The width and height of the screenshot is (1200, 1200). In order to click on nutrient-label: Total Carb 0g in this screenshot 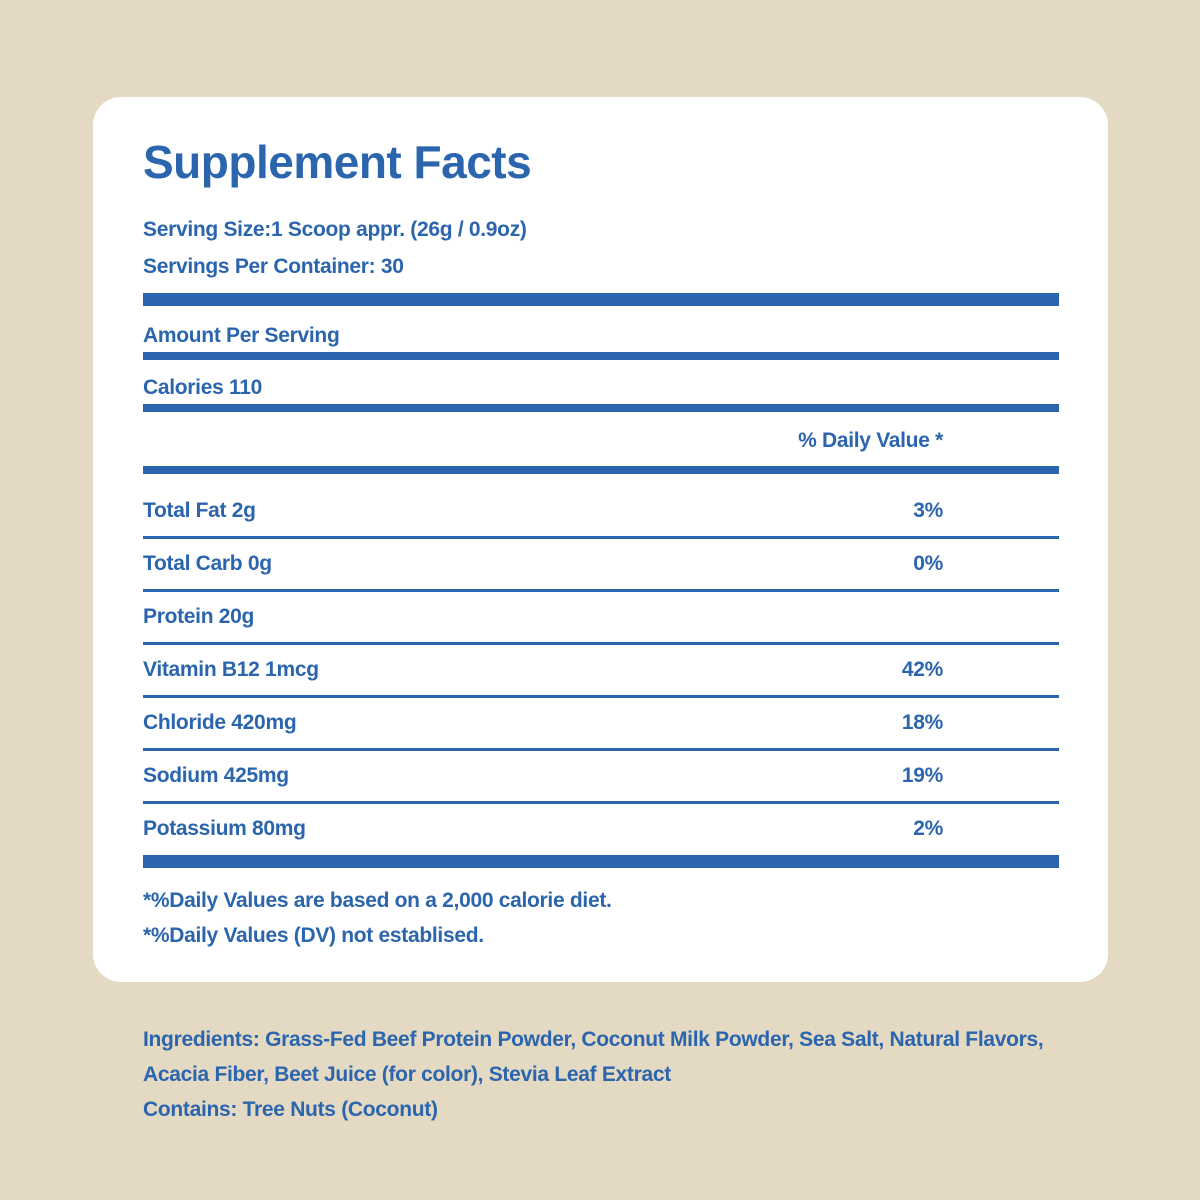, I will do `click(207, 563)`.